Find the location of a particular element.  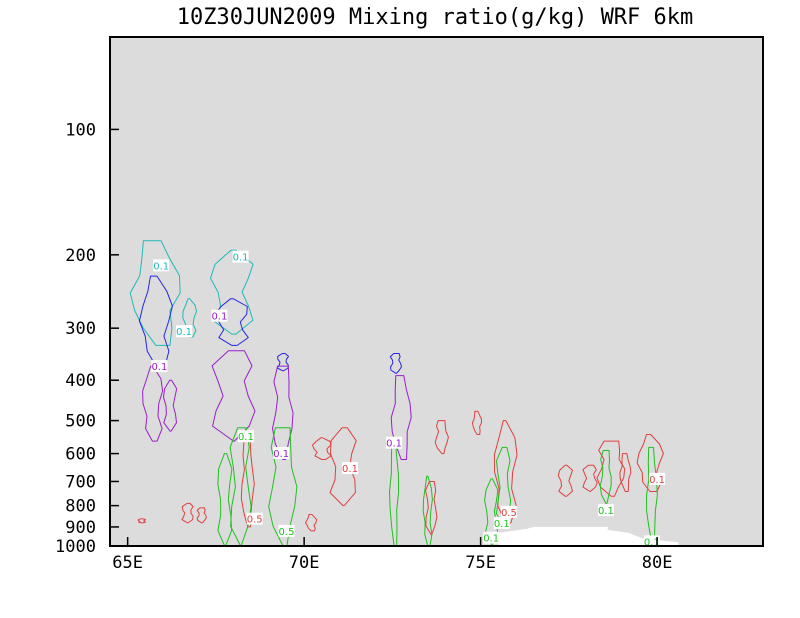

y-tick-label: 300 is located at coordinates (80, 329).